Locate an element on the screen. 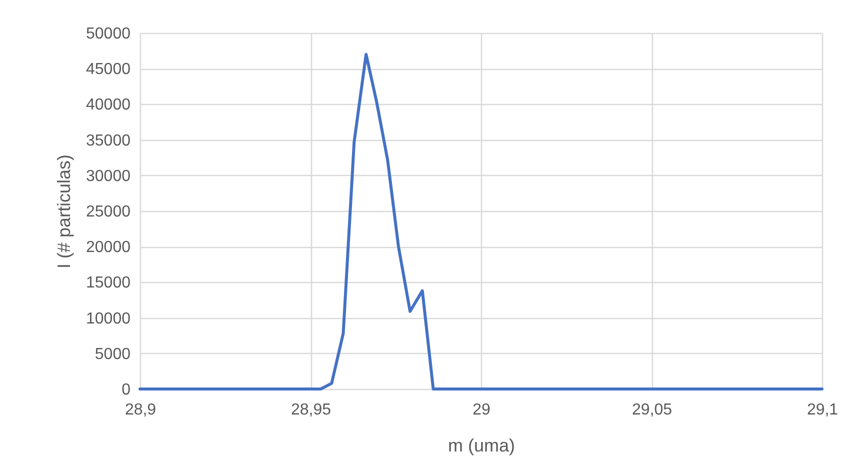 The image size is (853, 475). y-axis-title: I (# particulas) is located at coordinates (64, 211).